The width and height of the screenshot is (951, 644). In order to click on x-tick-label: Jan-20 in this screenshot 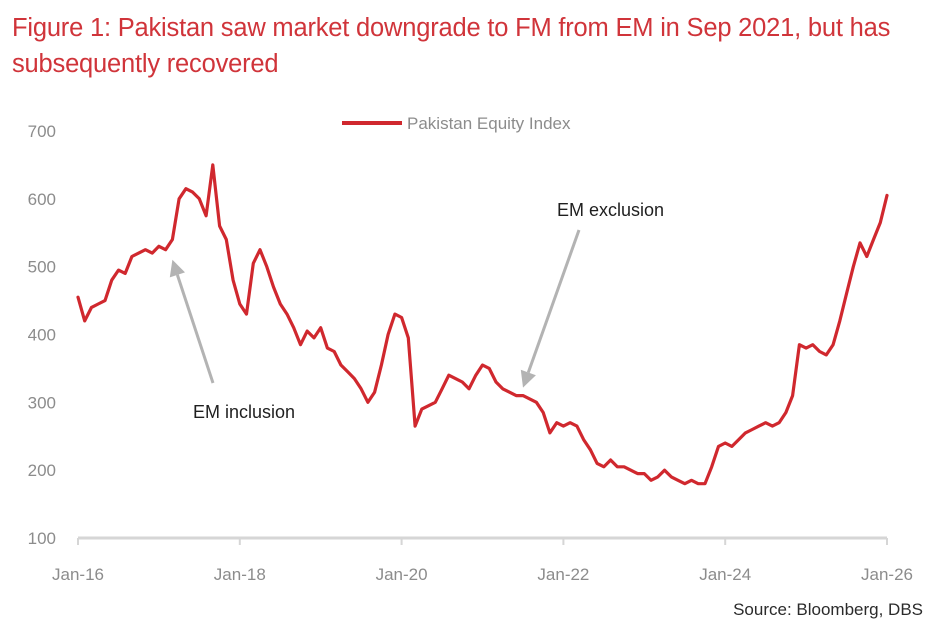, I will do `click(402, 574)`.